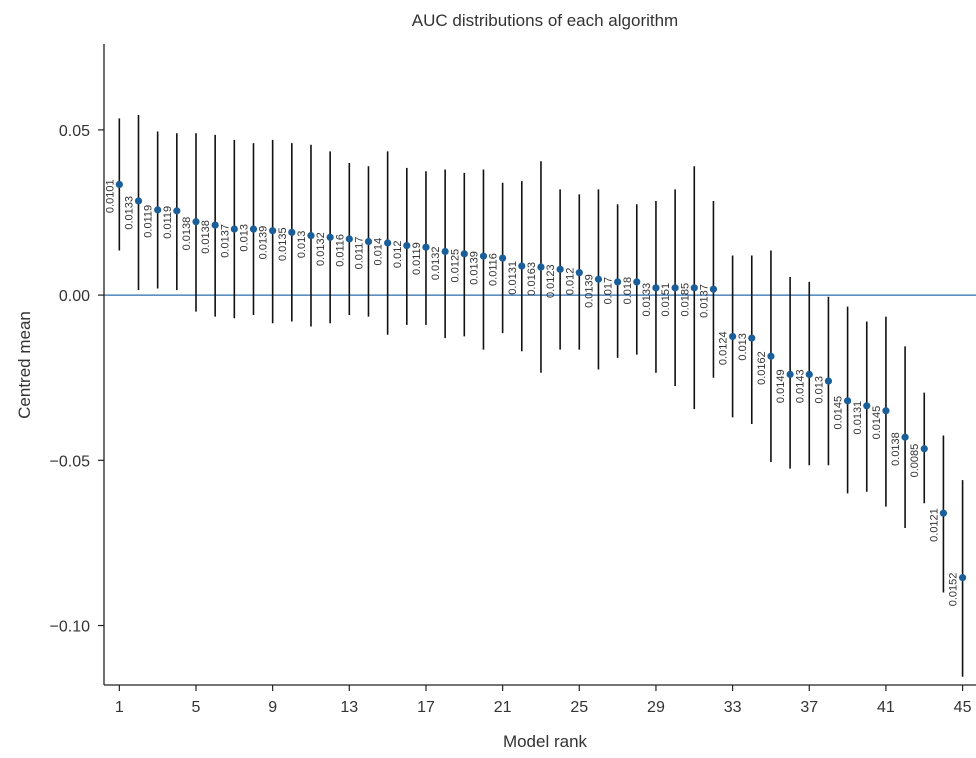  What do you see at coordinates (551, 281) in the screenshot?
I see `sd-label-24: 0.0123` at bounding box center [551, 281].